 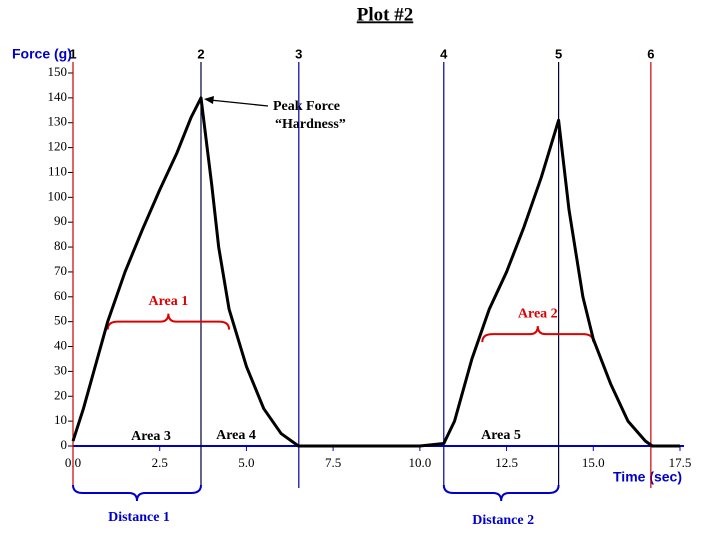 What do you see at coordinates (444, 53) in the screenshot?
I see `marker-label: 4` at bounding box center [444, 53].